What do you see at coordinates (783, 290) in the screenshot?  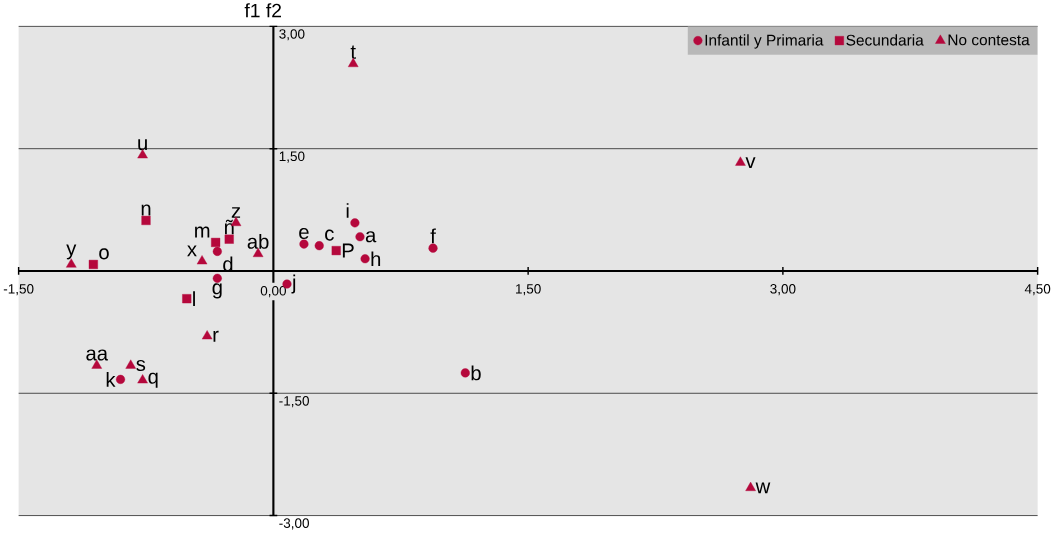 I see `x-tick-label: 3,00` at bounding box center [783, 290].